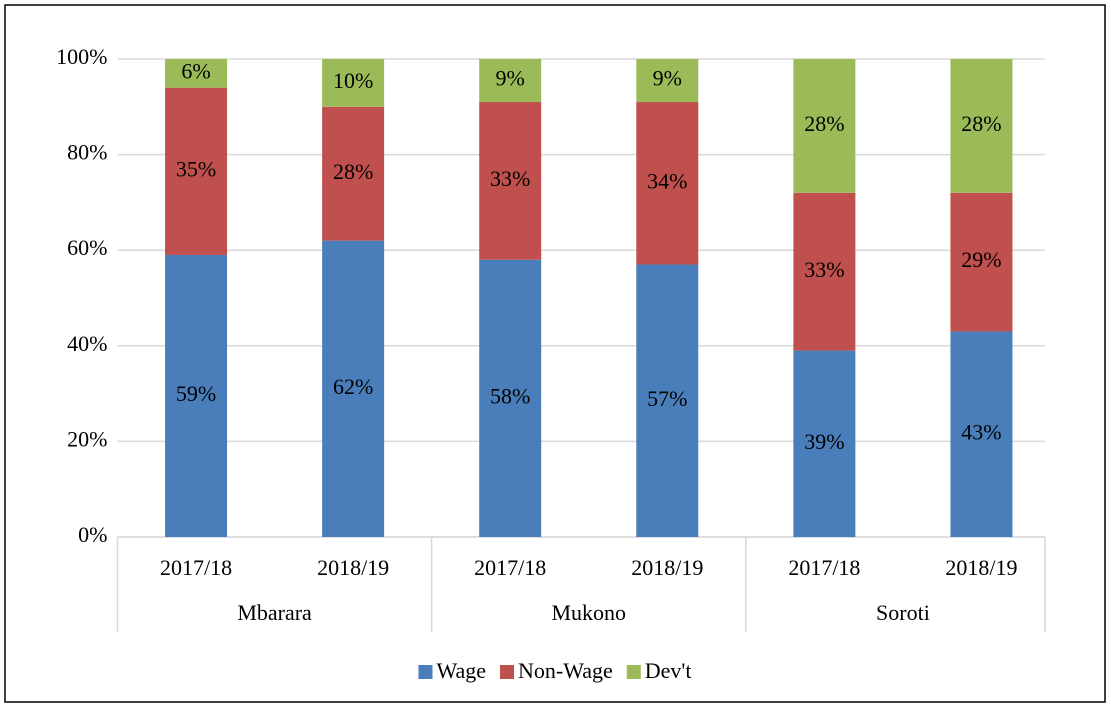 The height and width of the screenshot is (708, 1111). I want to click on data-label: 35%, so click(196, 168).